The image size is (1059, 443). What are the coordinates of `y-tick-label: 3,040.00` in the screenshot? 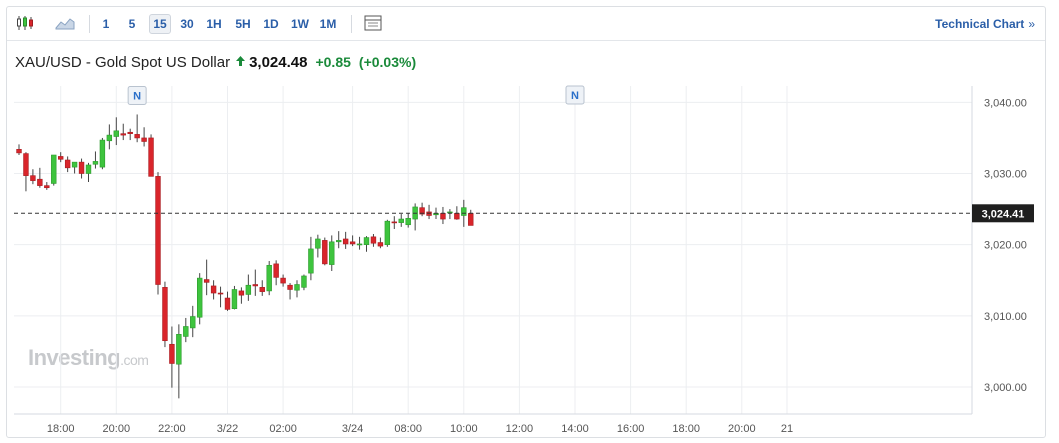 It's located at (1005, 103).